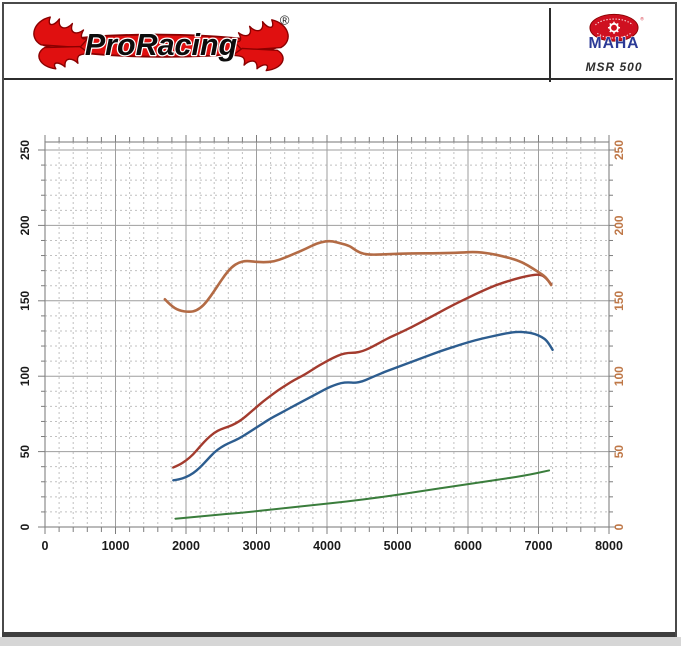 The width and height of the screenshot is (681, 646). Describe the element at coordinates (619, 225) in the screenshot. I see `y-right-tick-label: 200` at that location.